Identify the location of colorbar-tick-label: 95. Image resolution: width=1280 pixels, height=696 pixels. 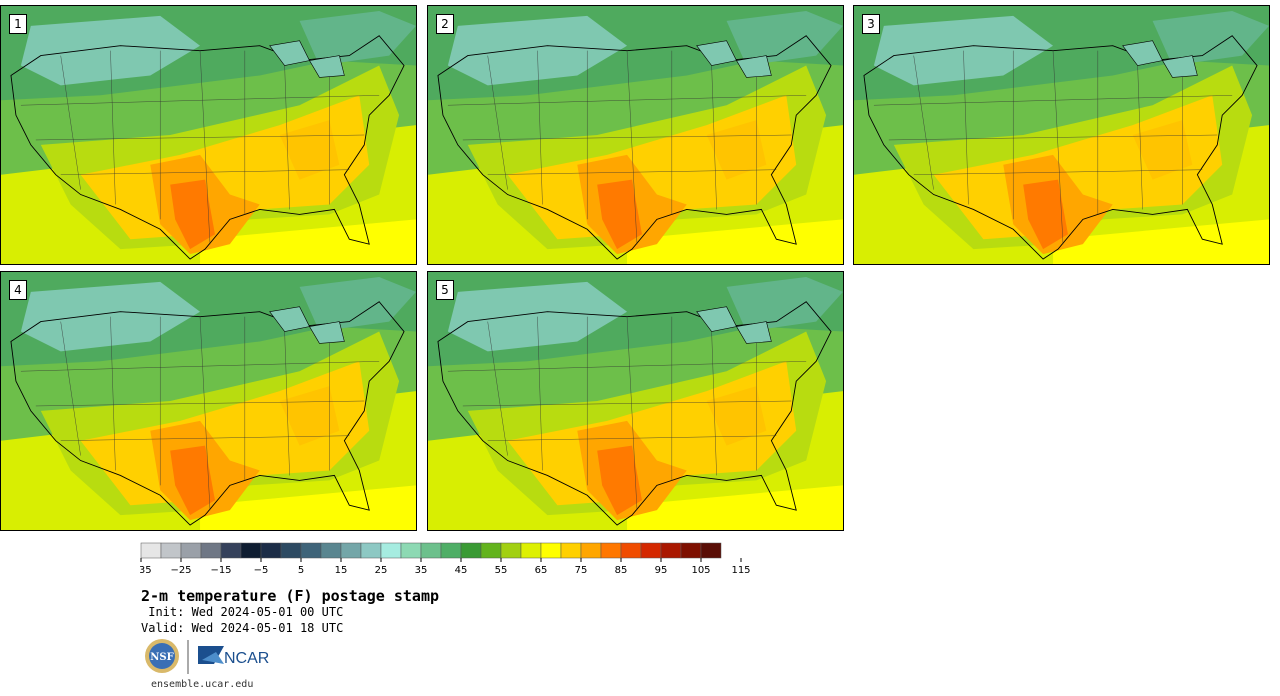
(661, 570).